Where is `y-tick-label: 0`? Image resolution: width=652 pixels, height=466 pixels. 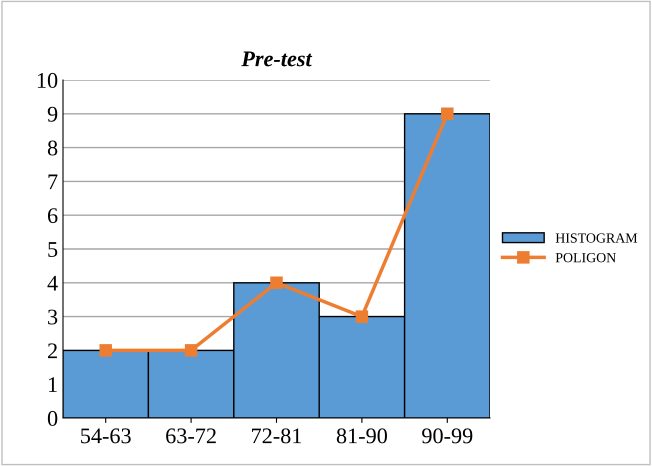
y-tick-label: 0 is located at coordinates (53, 418).